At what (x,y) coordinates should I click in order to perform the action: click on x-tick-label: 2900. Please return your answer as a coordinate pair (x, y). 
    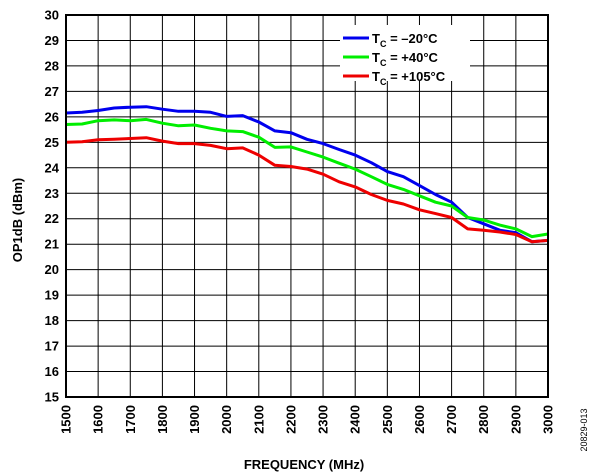
    Looking at the image, I should click on (515, 419).